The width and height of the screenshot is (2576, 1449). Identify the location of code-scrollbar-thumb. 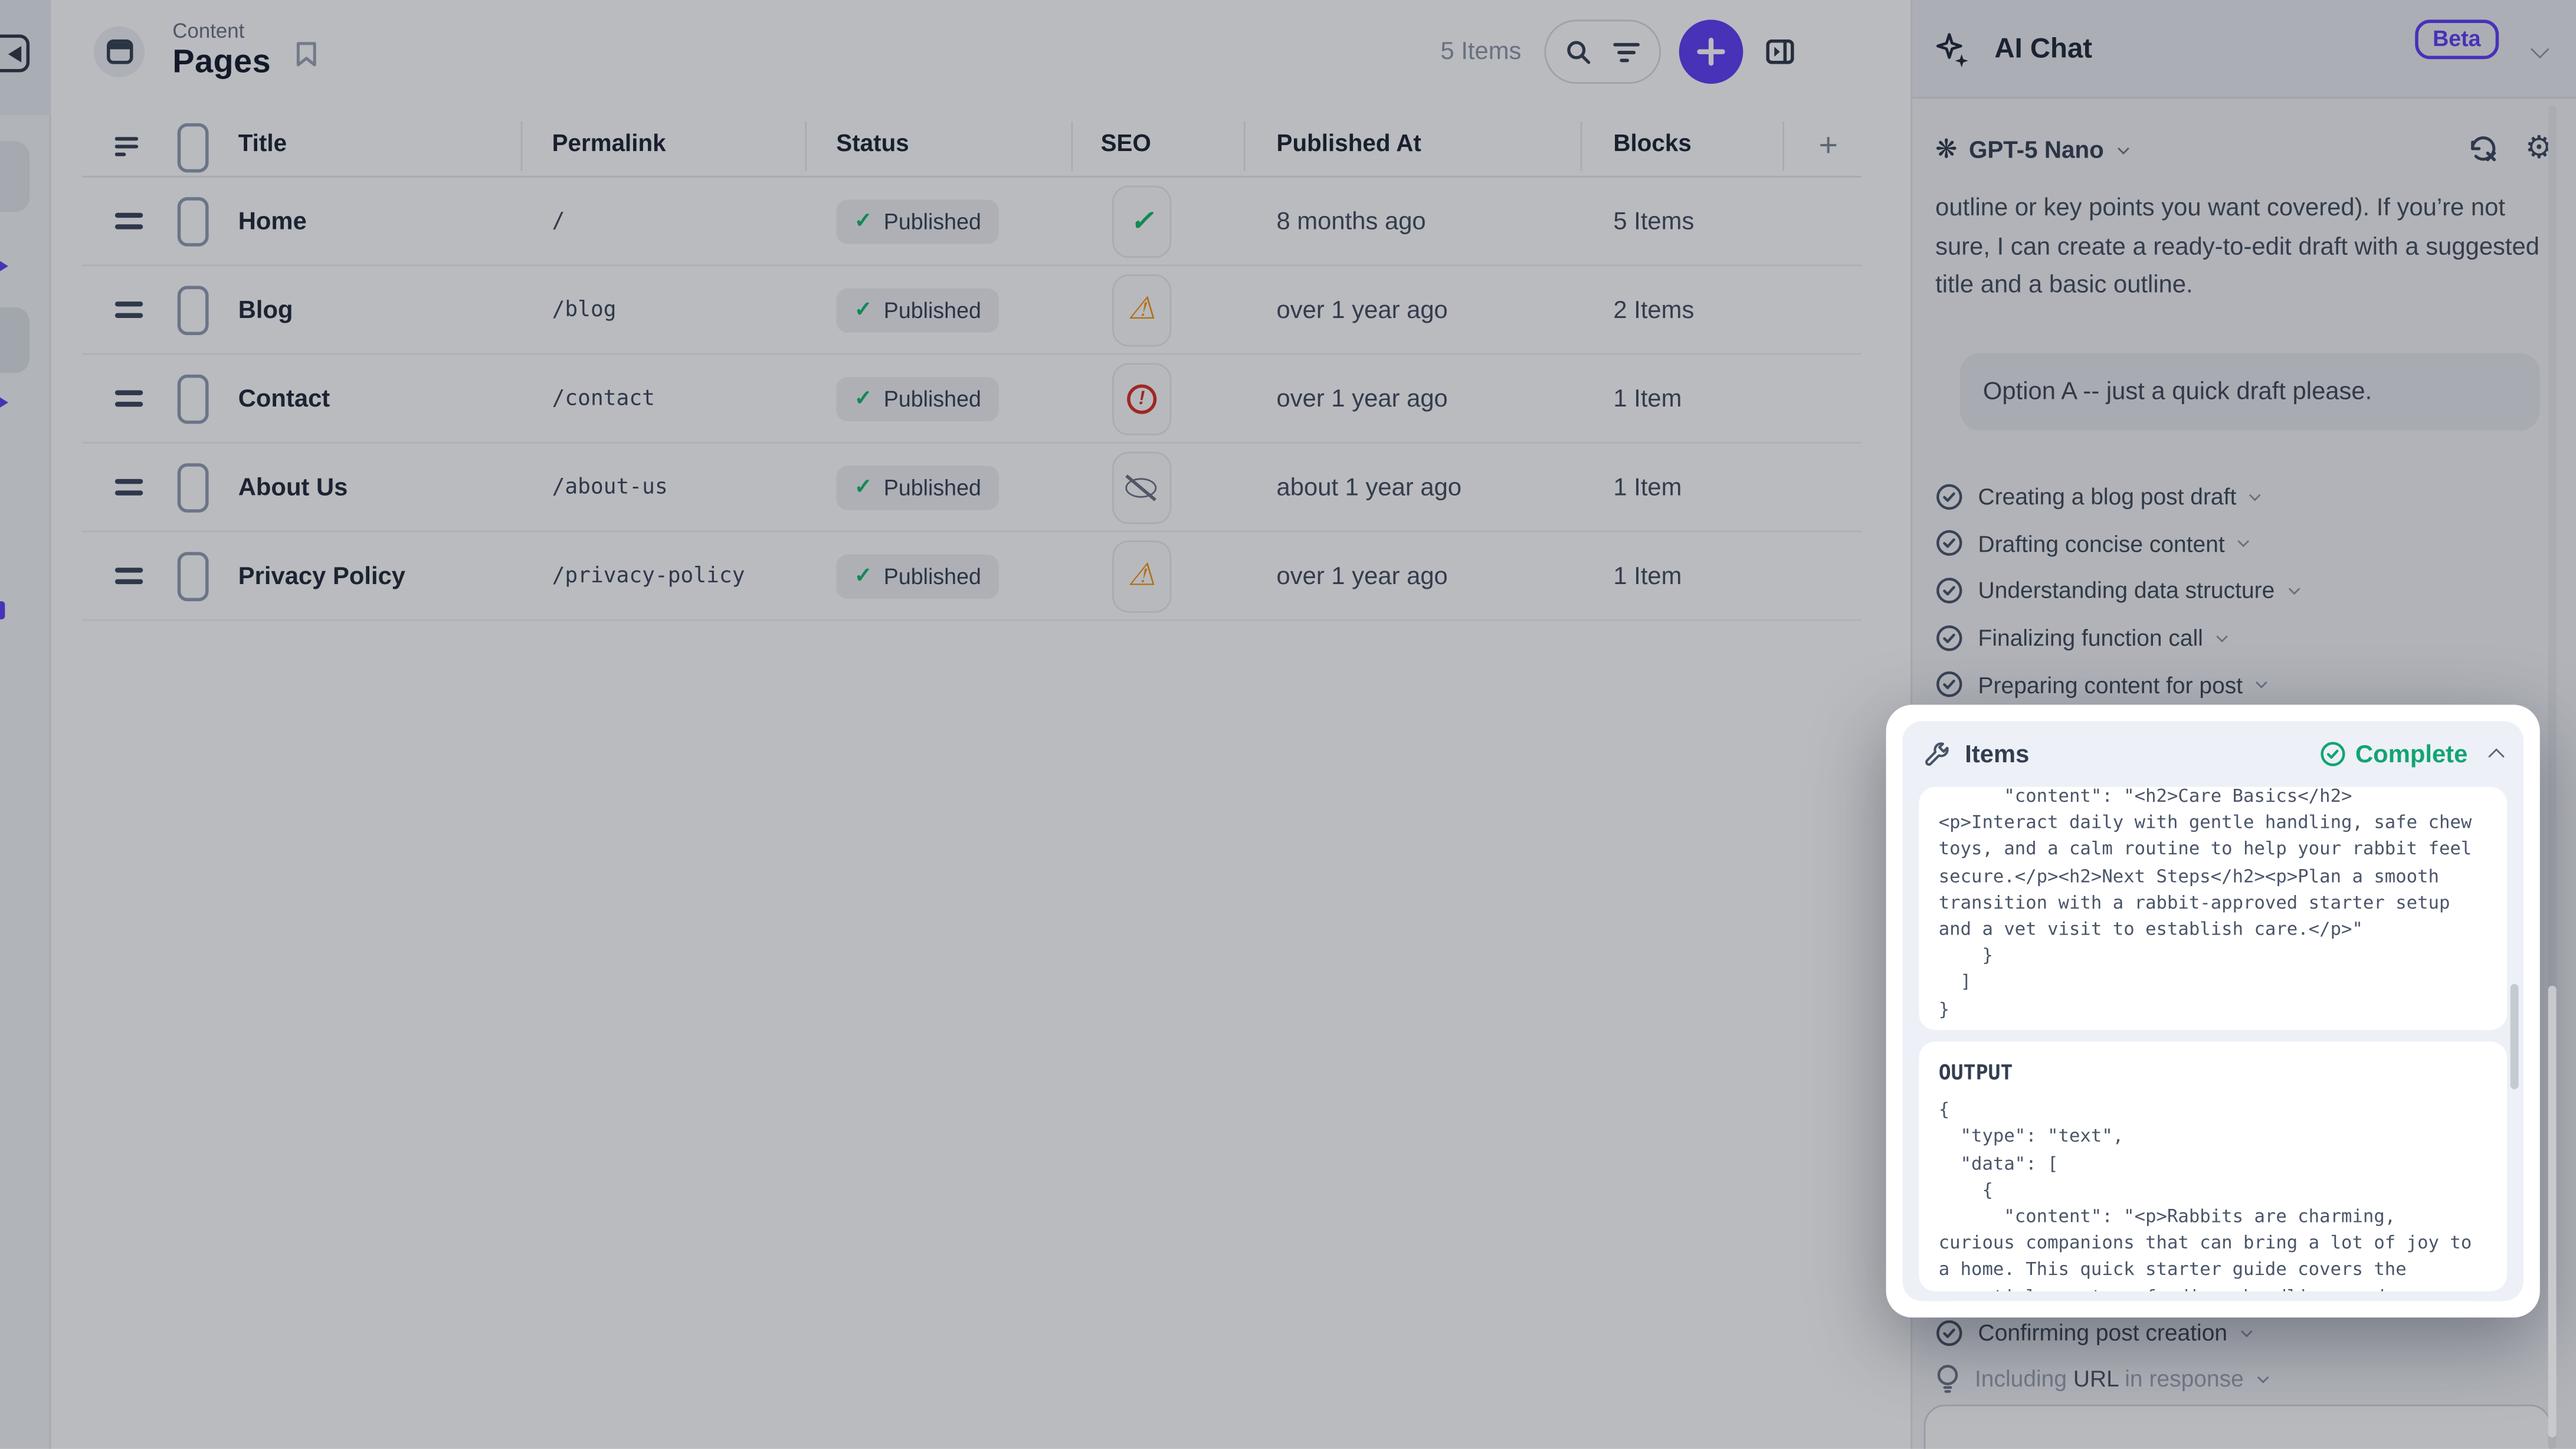
(2514, 1037).